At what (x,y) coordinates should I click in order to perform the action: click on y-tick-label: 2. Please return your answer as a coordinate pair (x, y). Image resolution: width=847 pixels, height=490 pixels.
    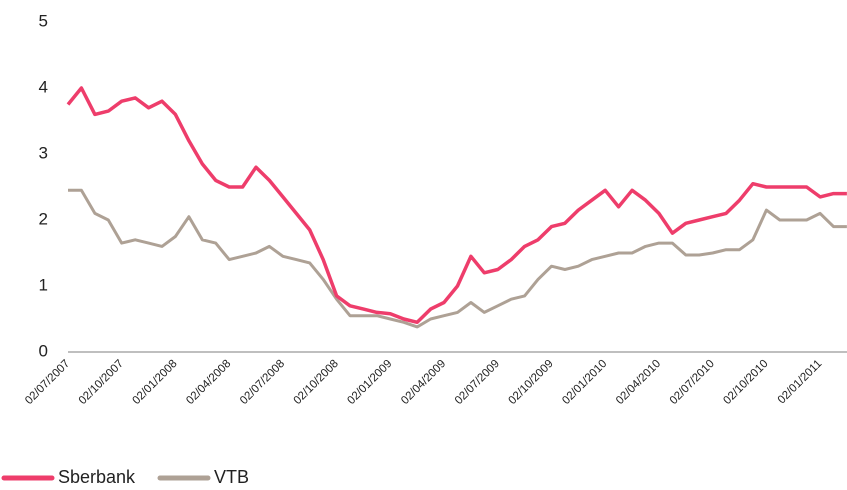
    Looking at the image, I should click on (43, 218).